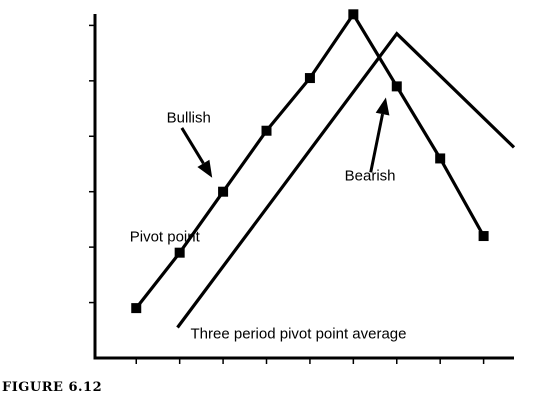 The image size is (535, 401). What do you see at coordinates (382, 106) in the screenshot?
I see `arrow-head-bearish` at bounding box center [382, 106].